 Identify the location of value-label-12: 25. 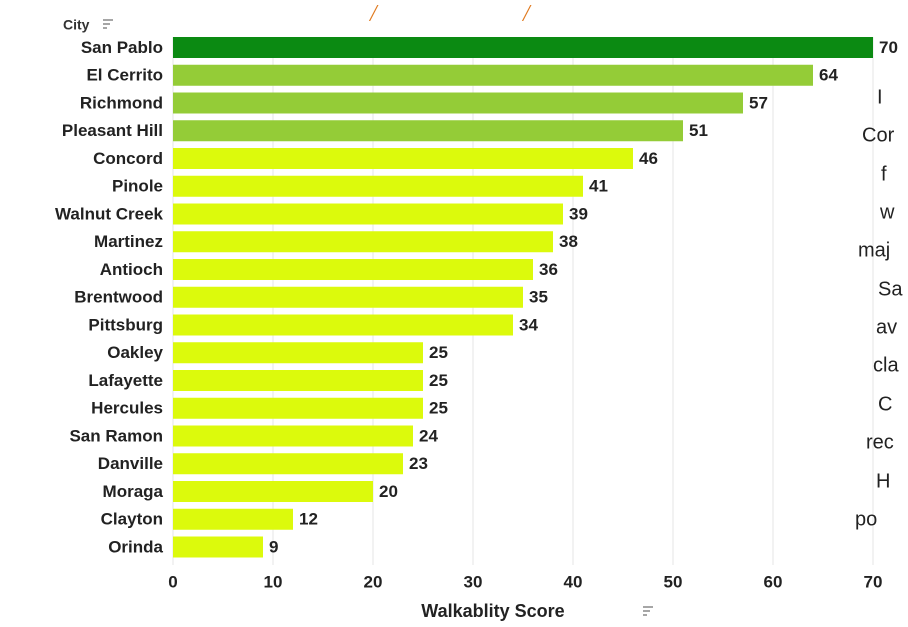
(438, 380).